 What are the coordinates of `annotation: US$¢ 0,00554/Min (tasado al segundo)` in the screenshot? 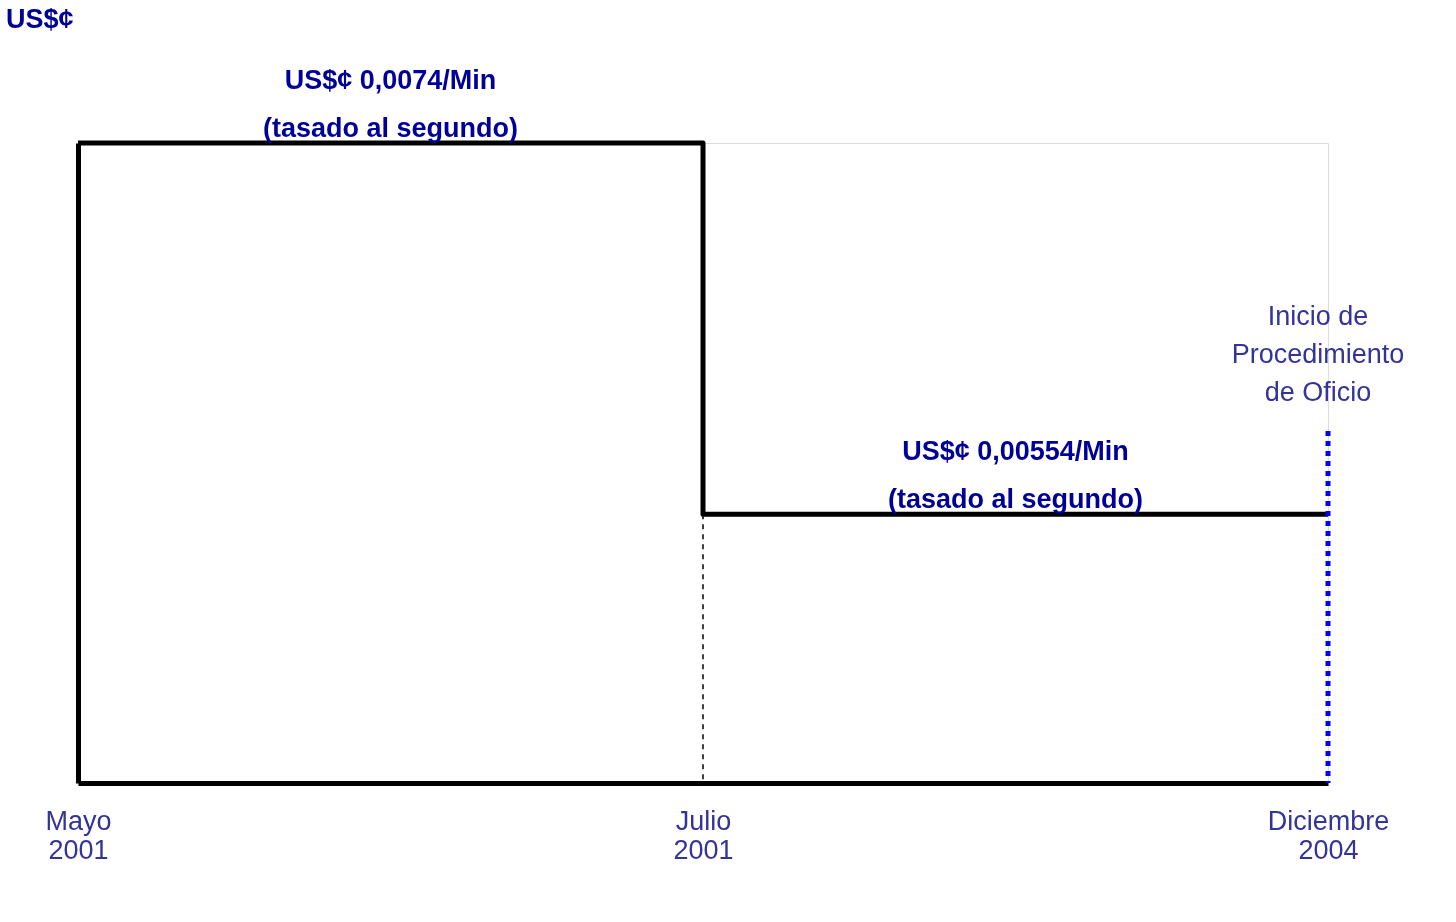 It's located at (1015, 475).